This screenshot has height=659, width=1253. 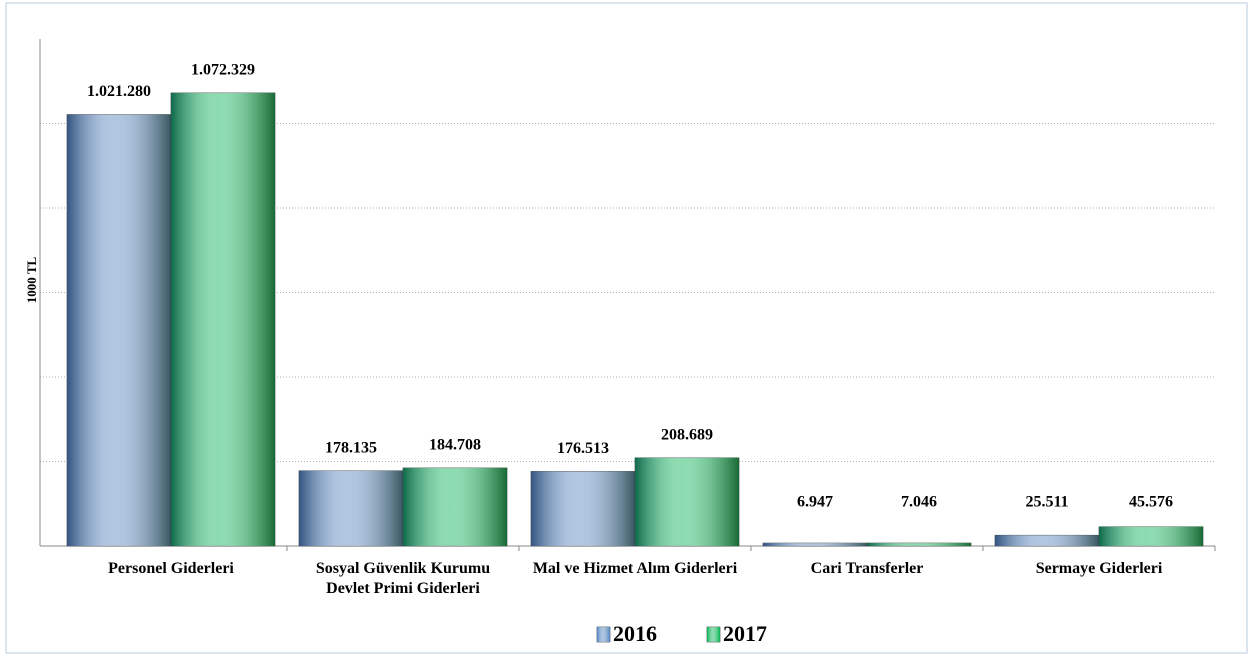 I want to click on data-label: 7.046, so click(x=919, y=502).